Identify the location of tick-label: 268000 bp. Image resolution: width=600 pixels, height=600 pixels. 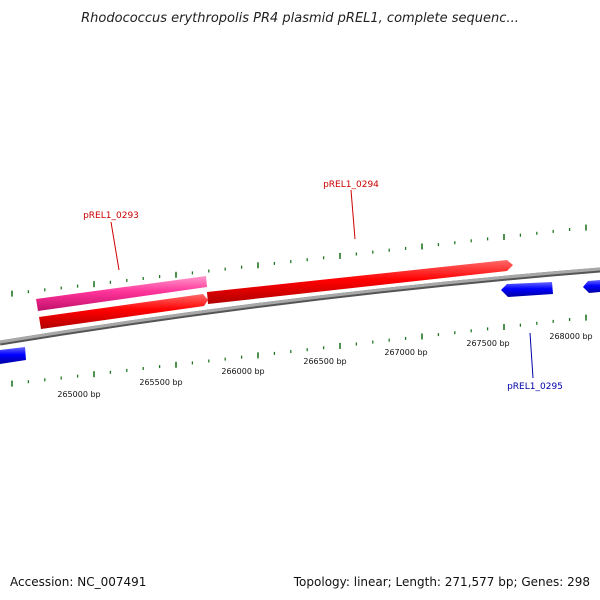
(570, 336).